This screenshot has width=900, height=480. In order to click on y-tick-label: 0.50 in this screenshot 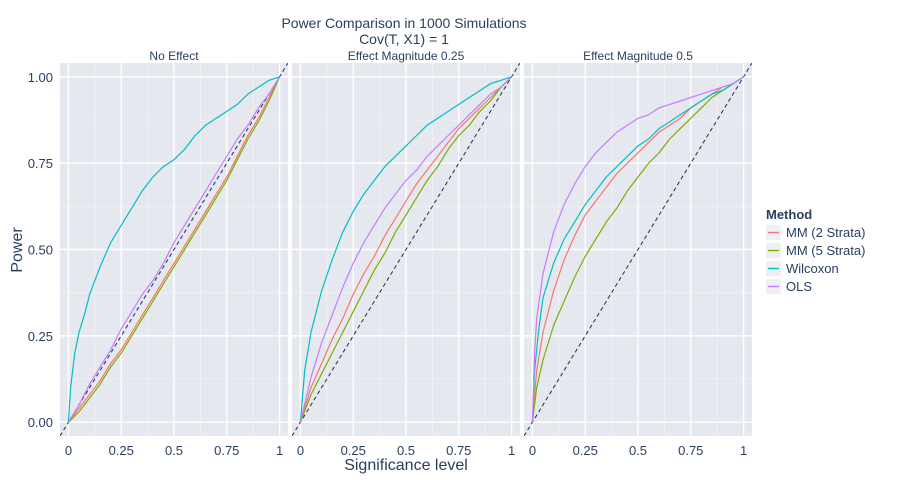, I will do `click(40, 250)`.